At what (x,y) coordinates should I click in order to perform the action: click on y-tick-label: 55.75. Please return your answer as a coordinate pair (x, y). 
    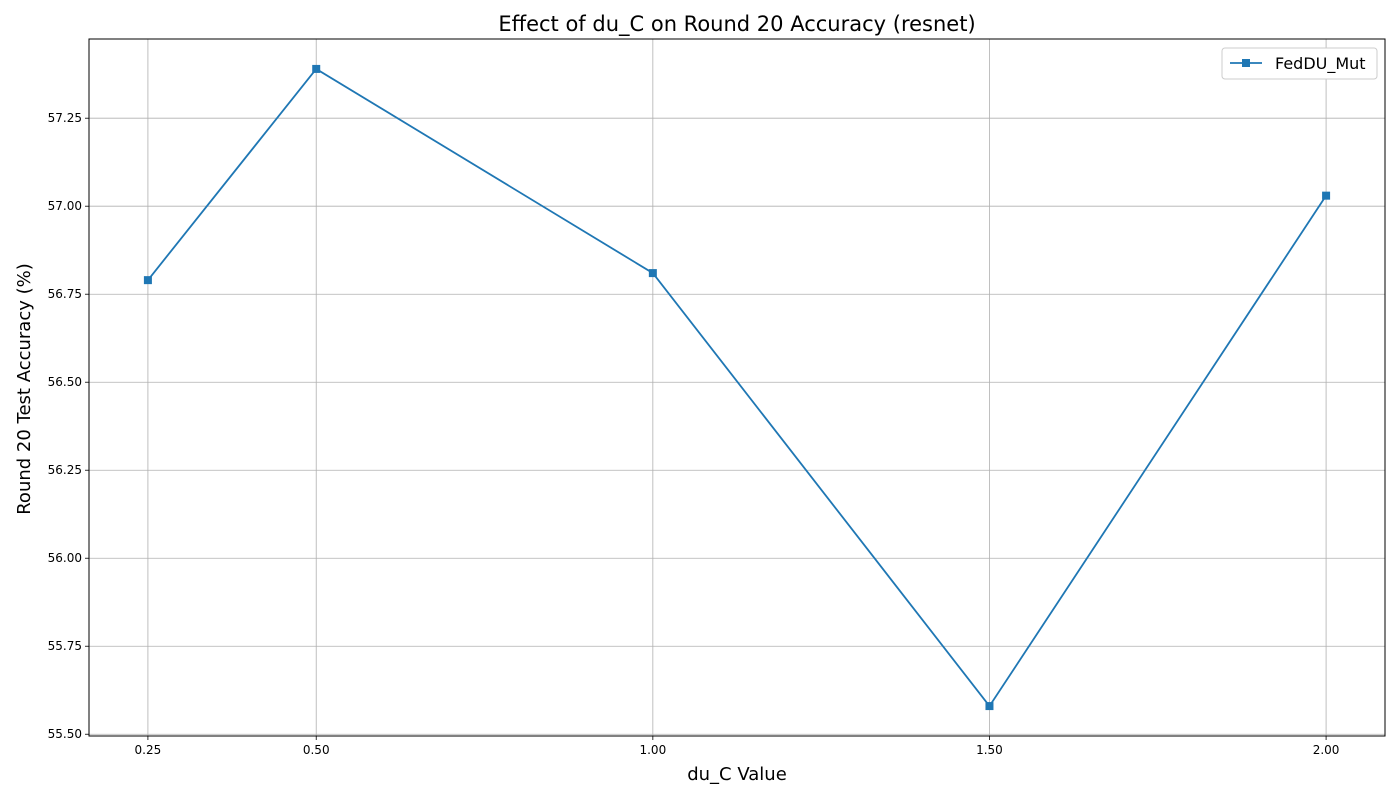
    Looking at the image, I should click on (65, 646).